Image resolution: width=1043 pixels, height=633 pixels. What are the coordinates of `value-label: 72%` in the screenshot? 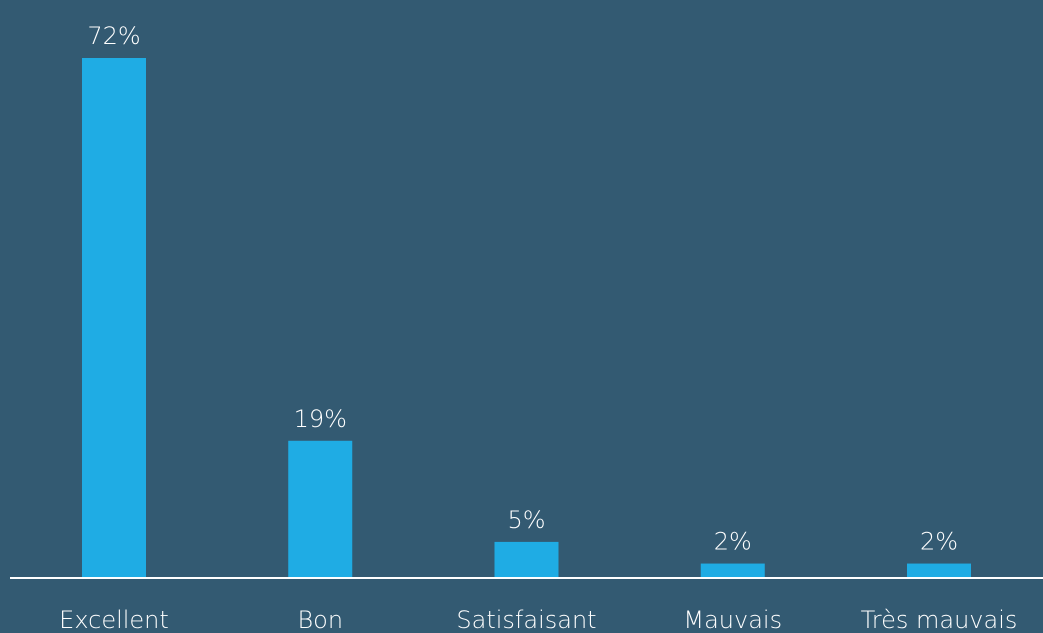 It's located at (113, 36).